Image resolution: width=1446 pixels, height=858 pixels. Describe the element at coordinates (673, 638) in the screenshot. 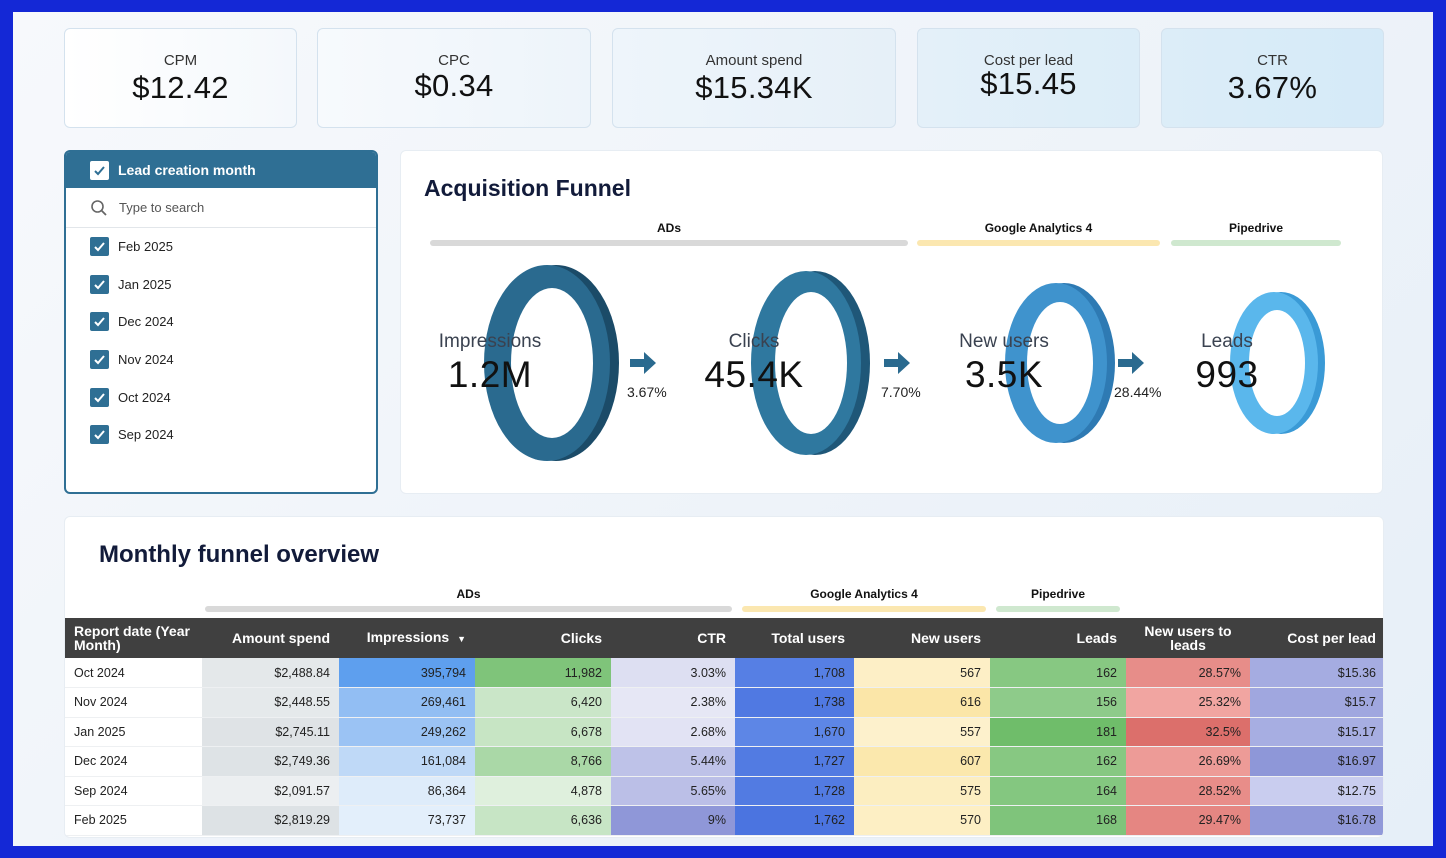

I see `col-header-ctr: CTR` at that location.